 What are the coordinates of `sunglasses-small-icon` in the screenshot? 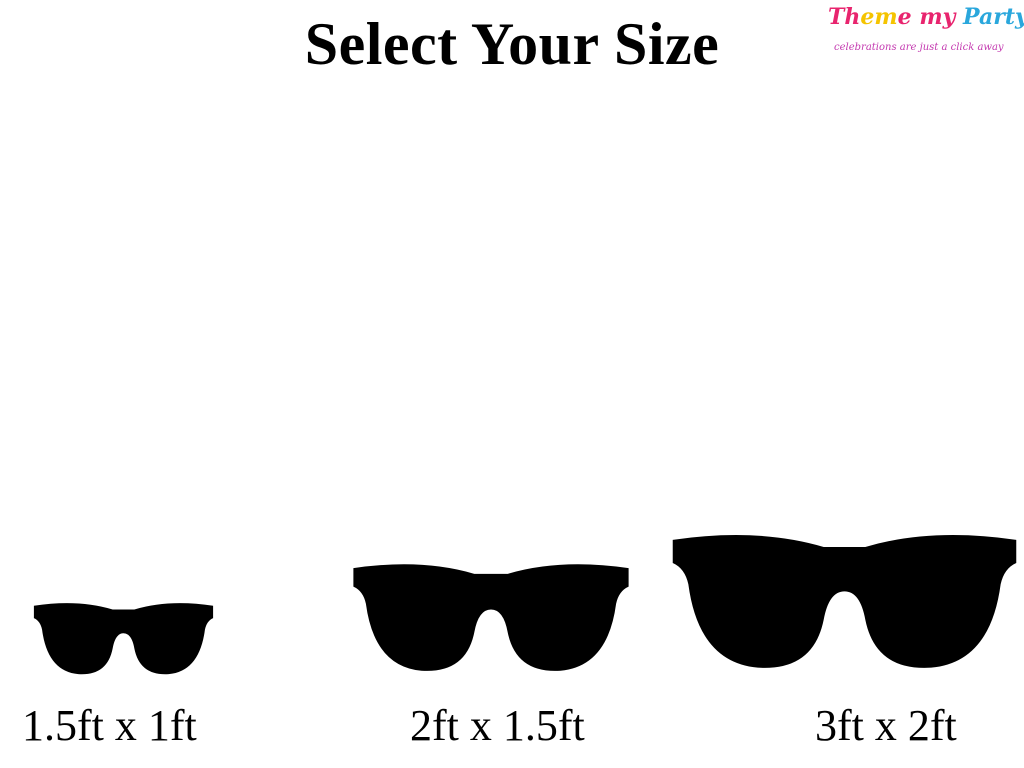 It's located at (123, 639).